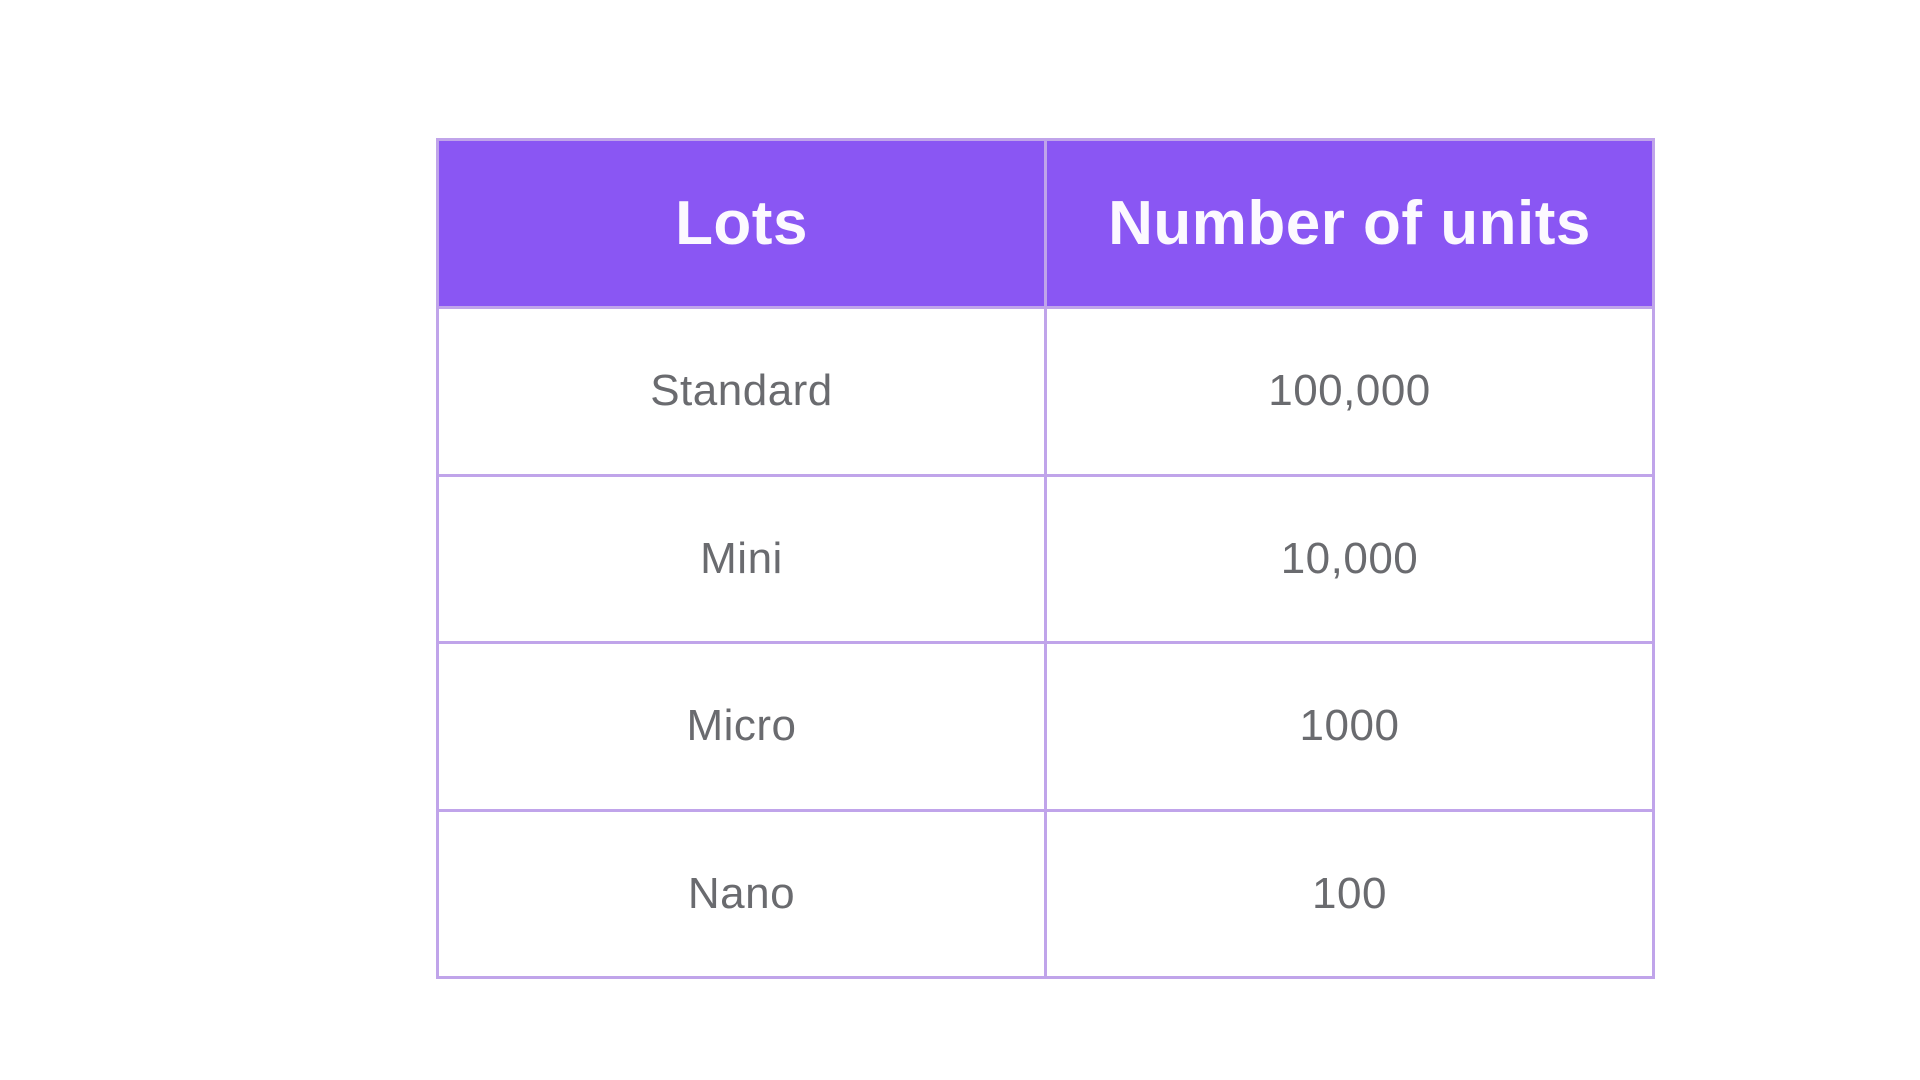 Image resolution: width=1920 pixels, height=1080 pixels. Describe the element at coordinates (1349, 558) in the screenshot. I see `table-row-mini-units: 10,000` at that location.